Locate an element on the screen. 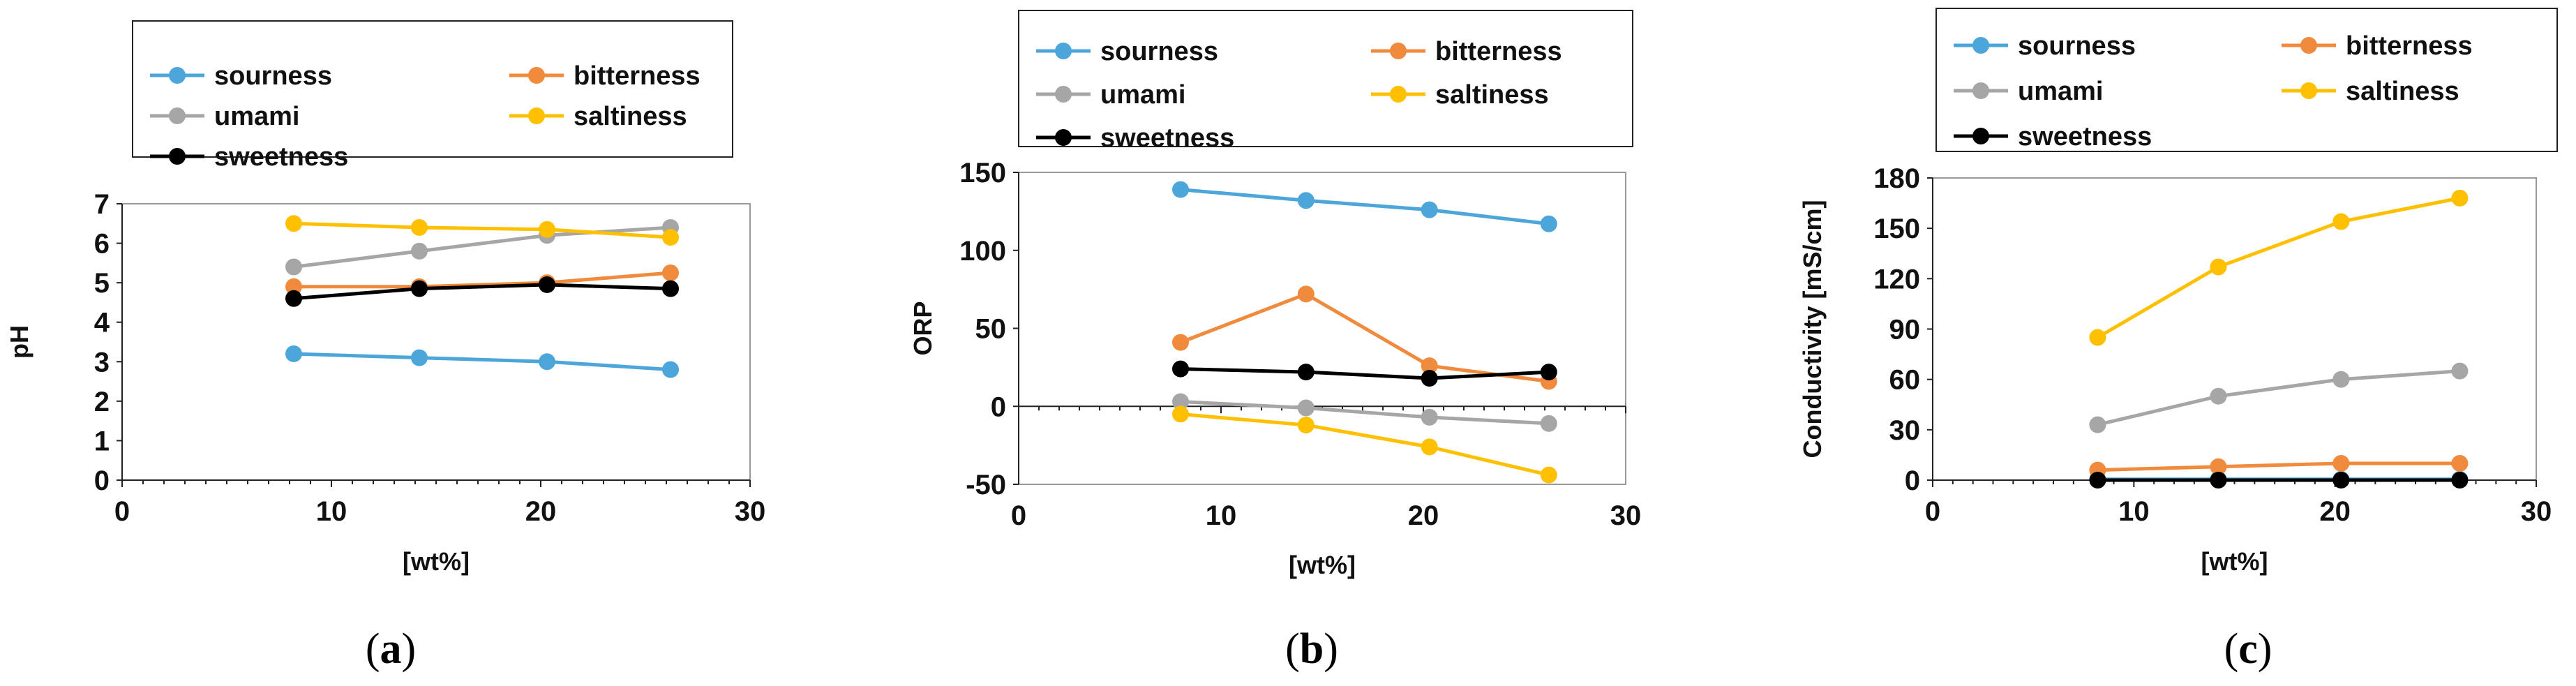 The width and height of the screenshot is (2576, 686). y-tick-label: 5 is located at coordinates (102, 283).